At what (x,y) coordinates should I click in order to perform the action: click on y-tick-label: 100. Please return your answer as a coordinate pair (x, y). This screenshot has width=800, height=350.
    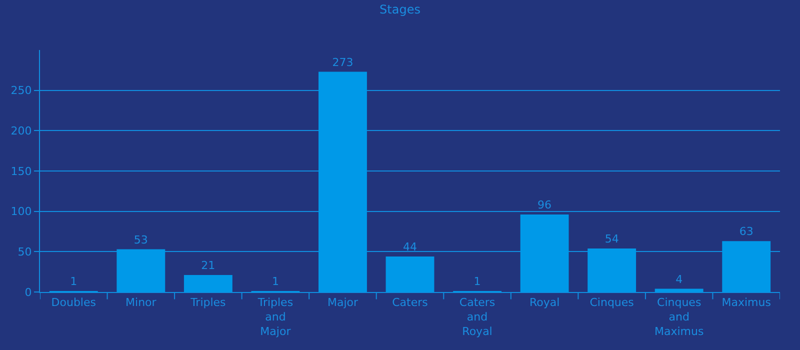
    Looking at the image, I should click on (21, 211).